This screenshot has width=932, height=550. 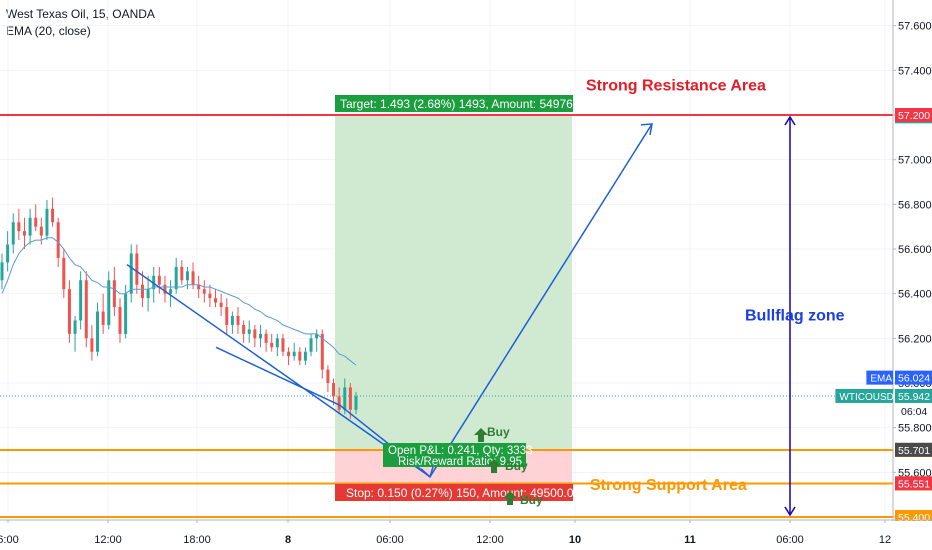 What do you see at coordinates (460, 462) in the screenshot?
I see `risk-reward-label: Risk/Reward Ratio: 9.95` at bounding box center [460, 462].